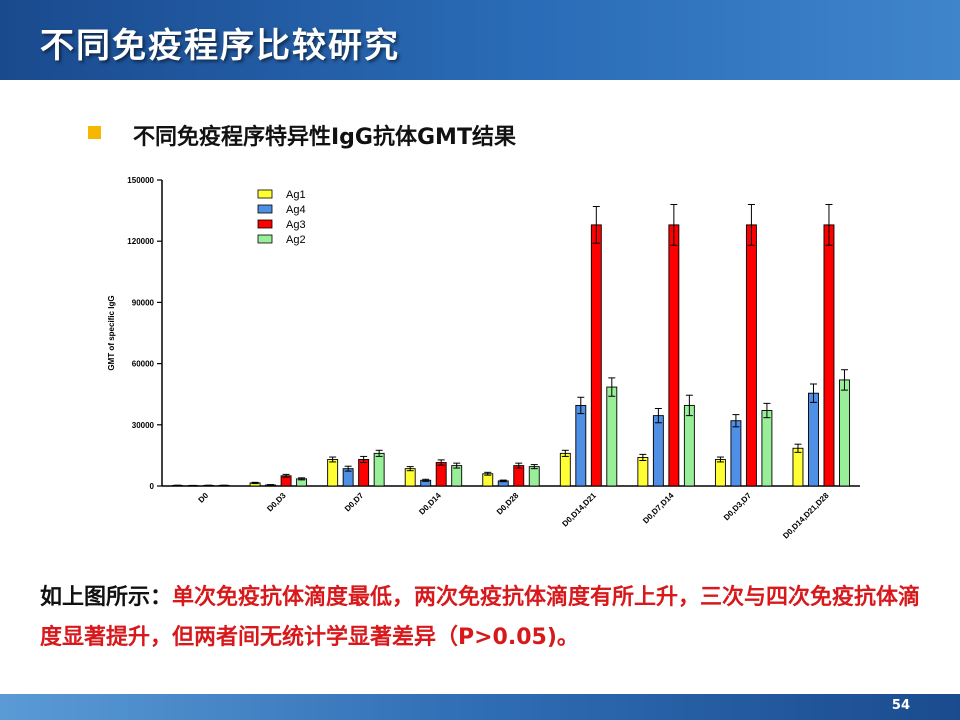 The image size is (960, 720). I want to click on x-tick-label: D0,D7,D14, so click(658, 508).